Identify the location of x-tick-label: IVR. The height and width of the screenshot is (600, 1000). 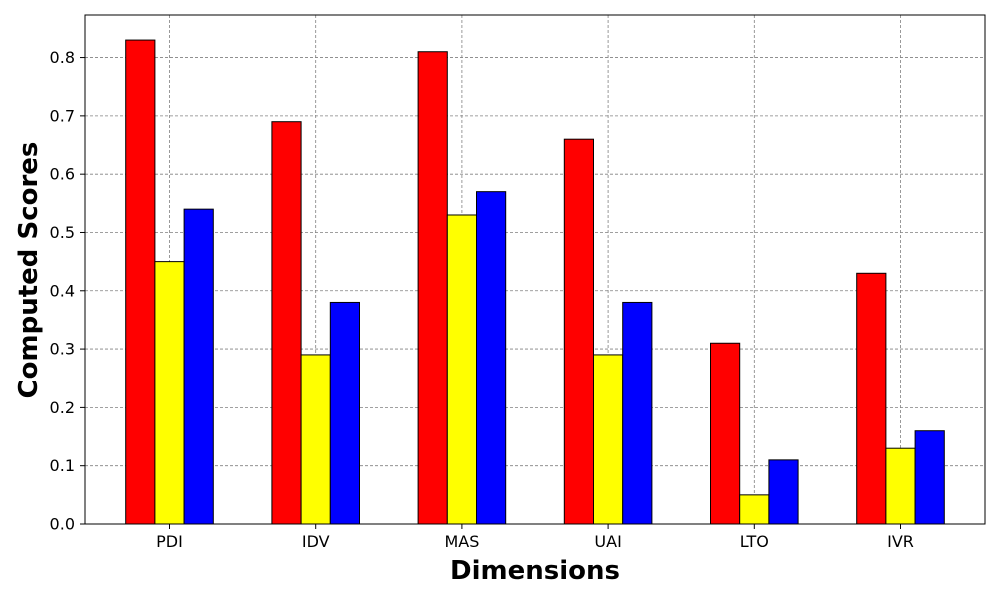
(900, 541).